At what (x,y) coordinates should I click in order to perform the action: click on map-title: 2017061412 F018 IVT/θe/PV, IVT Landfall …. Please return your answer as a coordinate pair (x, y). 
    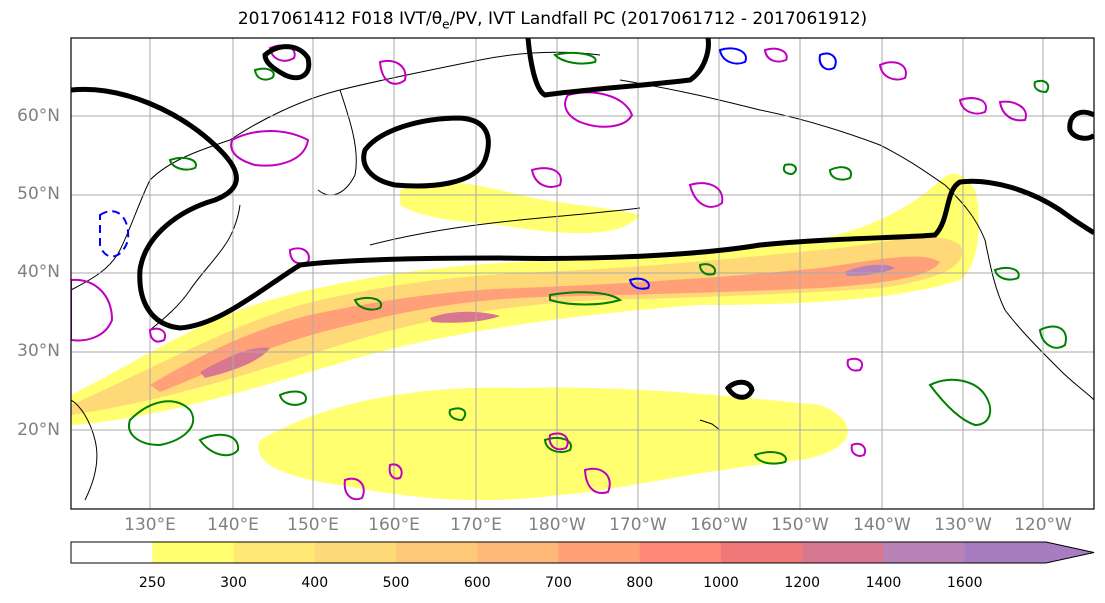
    Looking at the image, I should click on (552, 20).